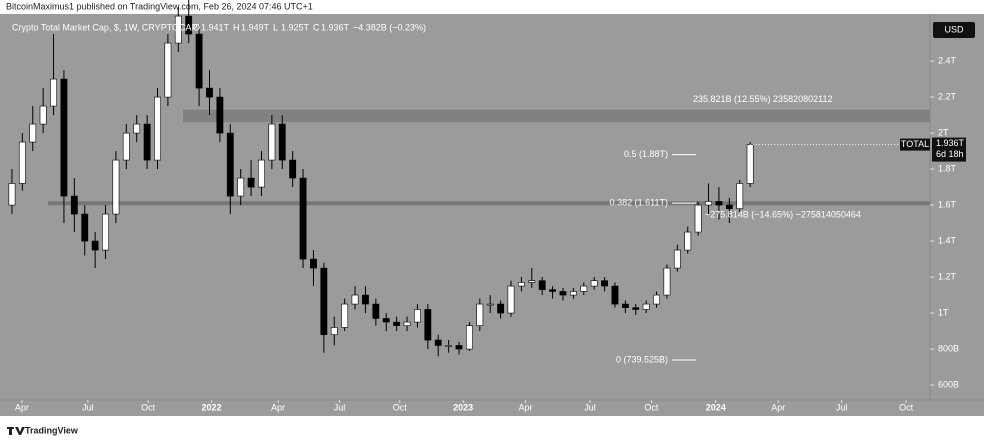 This screenshot has width=984, height=441. I want to click on footer-brand: TradingView, so click(52, 430).